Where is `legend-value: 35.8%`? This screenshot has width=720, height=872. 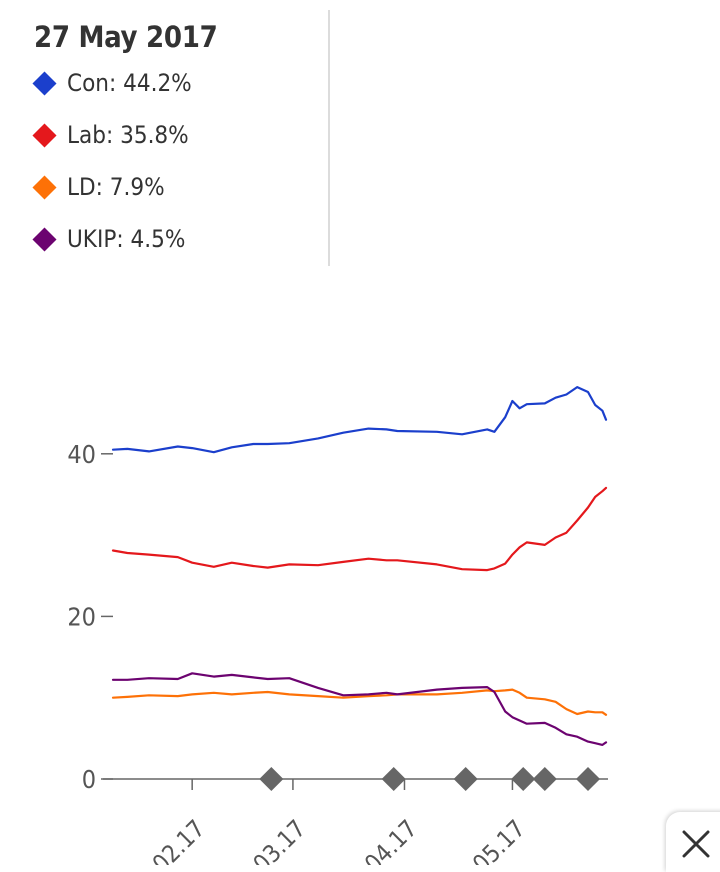 legend-value: 35.8% is located at coordinates (154, 135).